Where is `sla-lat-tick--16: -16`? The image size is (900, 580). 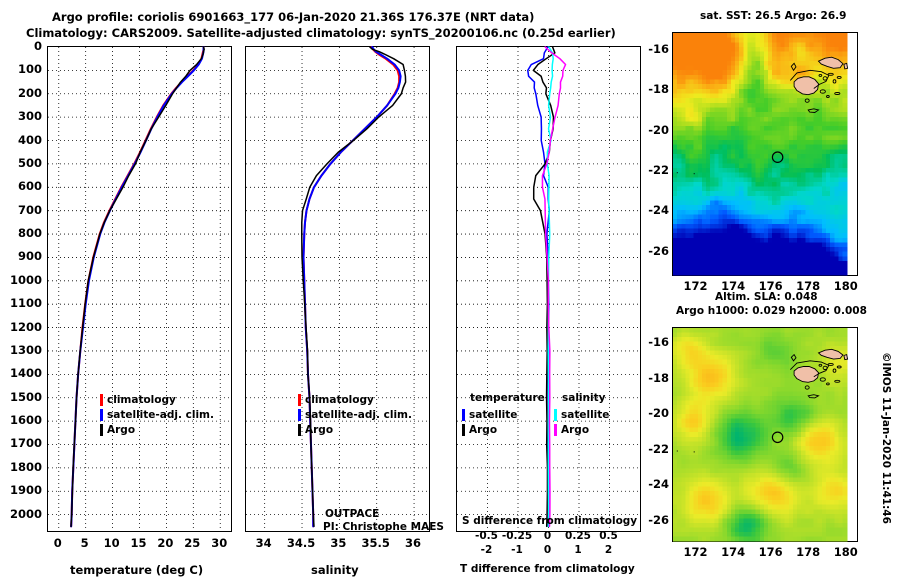
sla-lat-tick--16: -16 is located at coordinates (658, 342).